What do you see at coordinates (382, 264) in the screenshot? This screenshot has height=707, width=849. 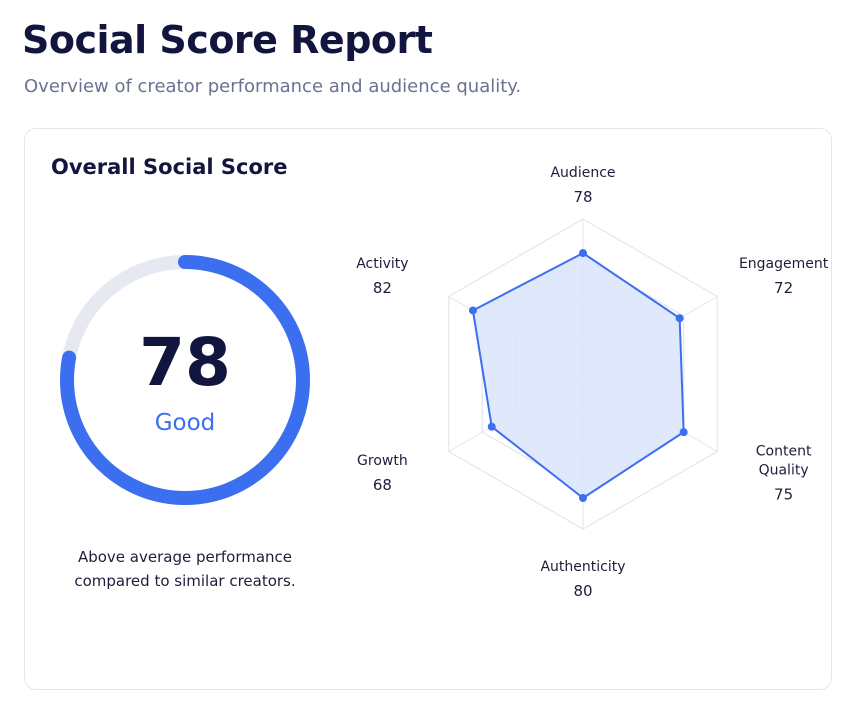 I see `radar-axis-label-activity: Activity` at bounding box center [382, 264].